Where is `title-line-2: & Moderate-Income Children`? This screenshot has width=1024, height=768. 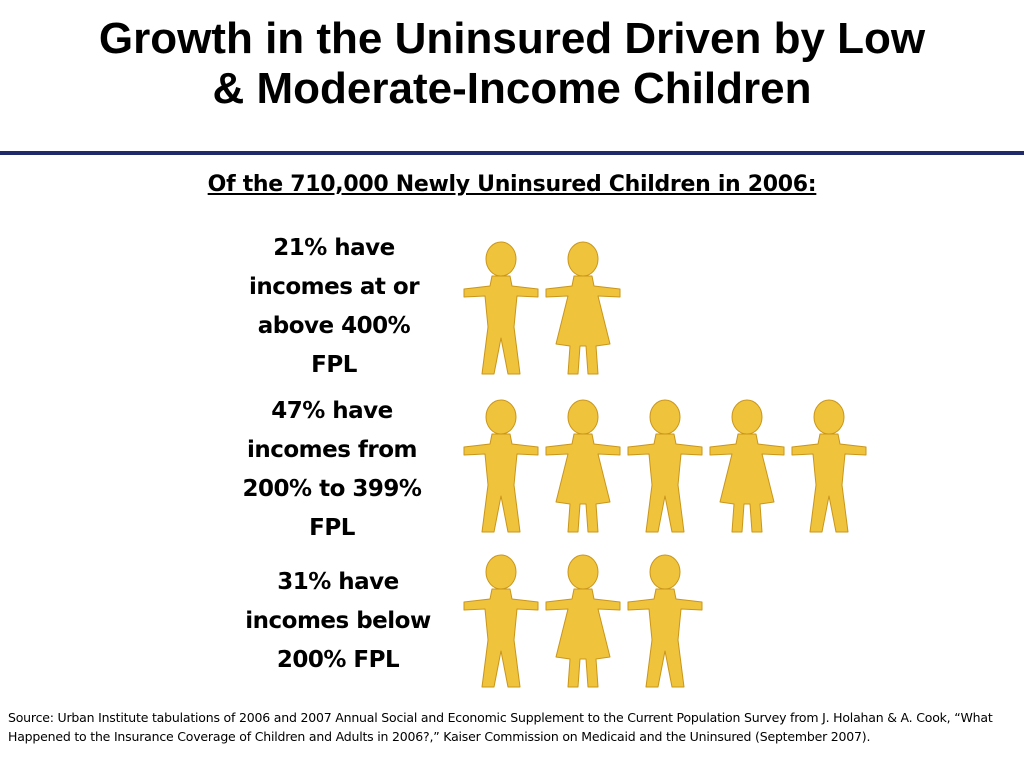
title-line-2: & Moderate-Income Children is located at coordinates (512, 88).